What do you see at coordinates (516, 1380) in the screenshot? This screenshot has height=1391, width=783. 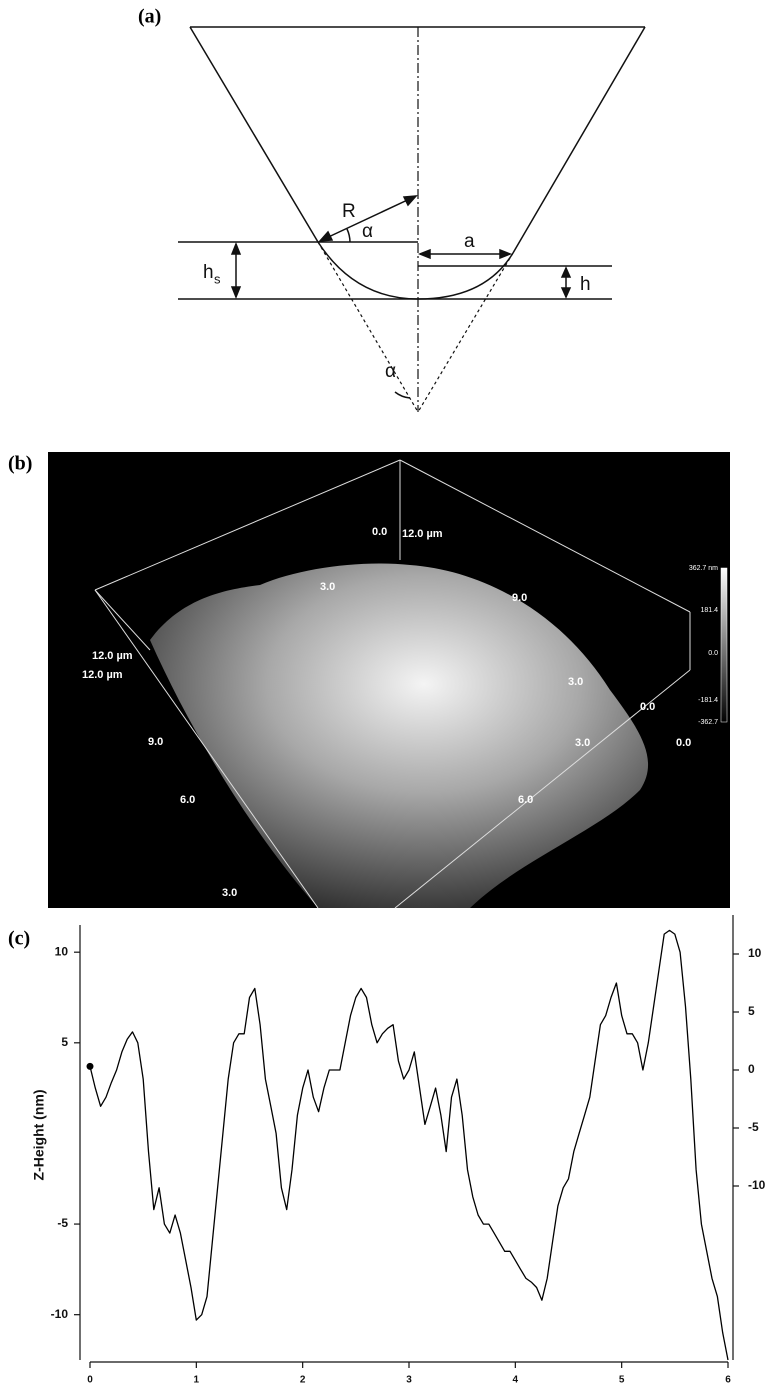 I see `x-tick-label: 4` at bounding box center [516, 1380].